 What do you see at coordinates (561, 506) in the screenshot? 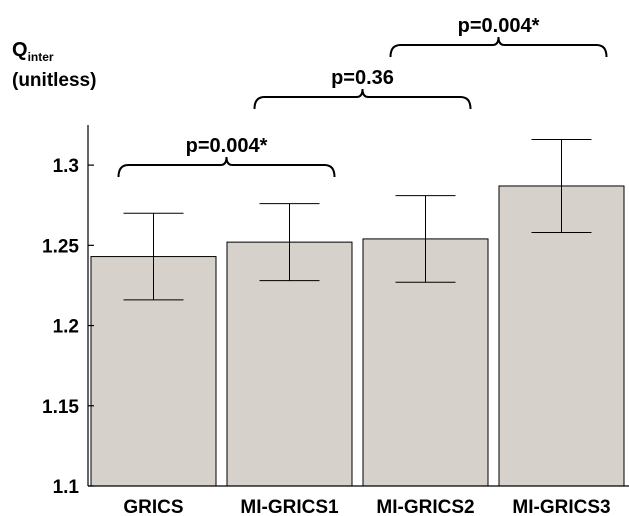
I see `x-tick-label-4: MI-GRICS3` at bounding box center [561, 506].